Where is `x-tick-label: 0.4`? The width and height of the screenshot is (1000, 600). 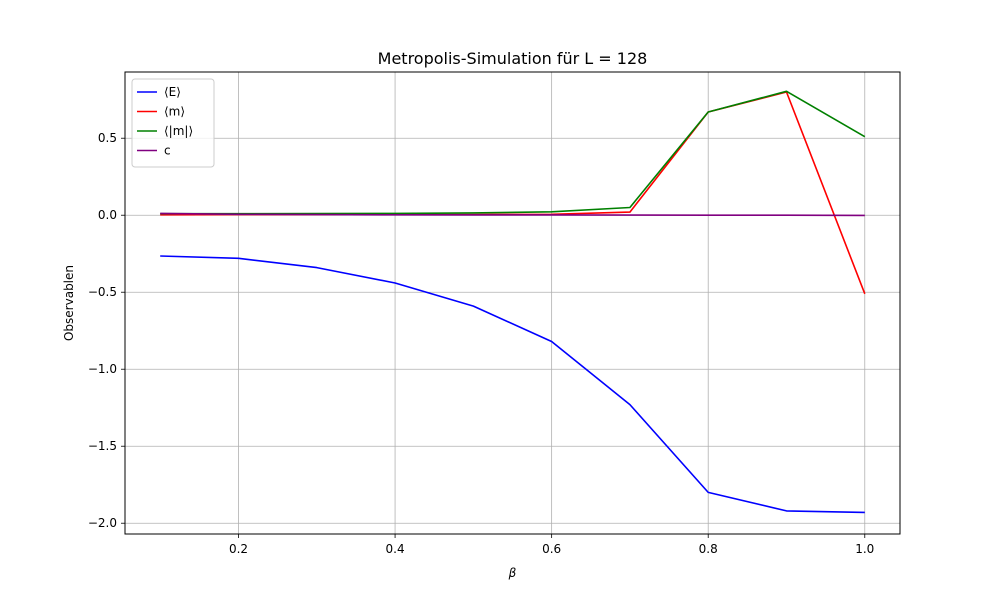
x-tick-label: 0.4 is located at coordinates (395, 549).